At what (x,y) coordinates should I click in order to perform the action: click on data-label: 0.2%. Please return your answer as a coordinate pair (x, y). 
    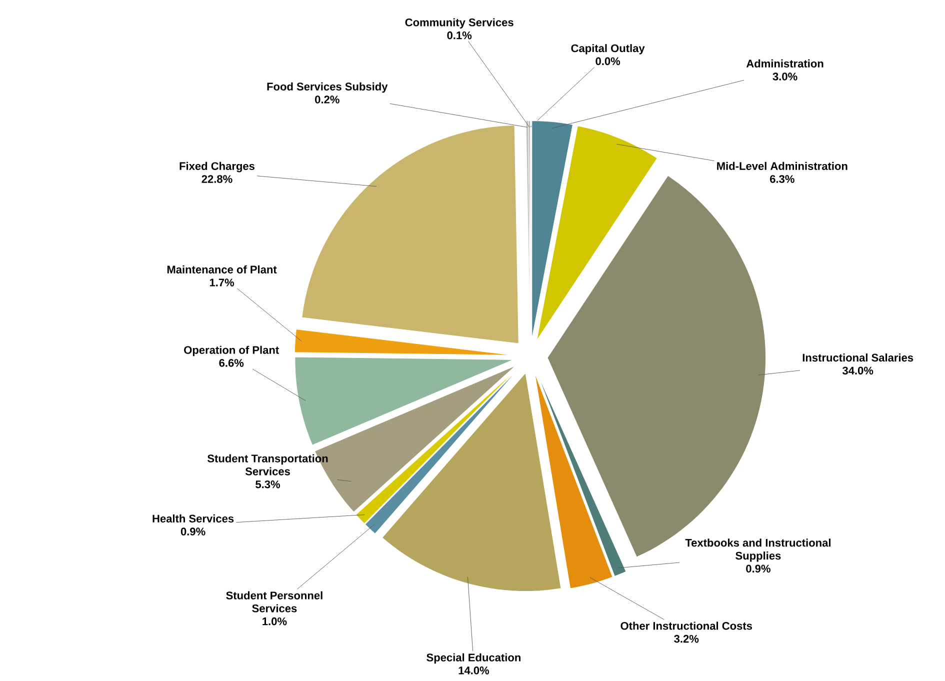
    Looking at the image, I should click on (327, 100).